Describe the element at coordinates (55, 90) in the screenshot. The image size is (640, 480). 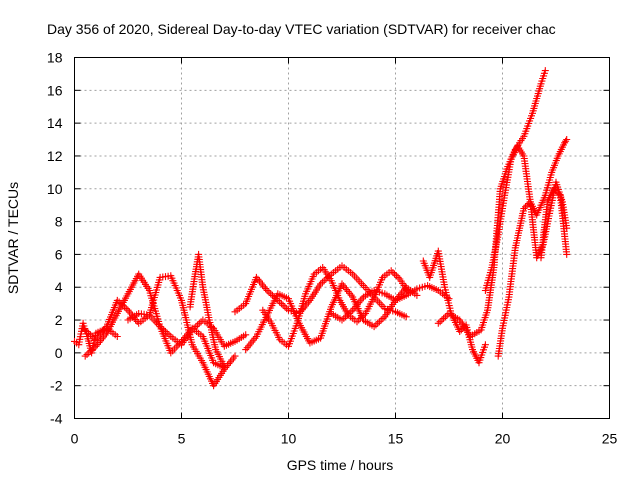
I see `y-tick-label: 16` at that location.